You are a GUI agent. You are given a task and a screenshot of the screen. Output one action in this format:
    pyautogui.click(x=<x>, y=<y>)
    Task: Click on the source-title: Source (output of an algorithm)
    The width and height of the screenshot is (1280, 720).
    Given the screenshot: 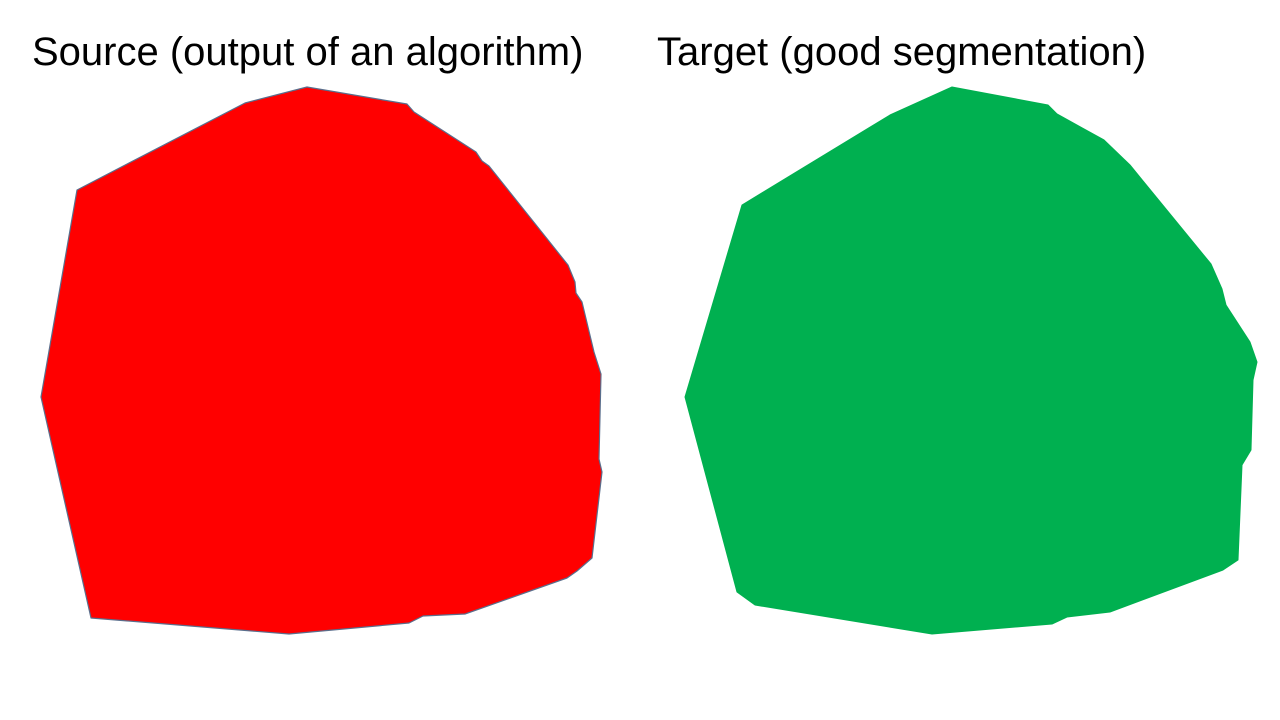 What is the action you would take?
    pyautogui.click(x=308, y=52)
    